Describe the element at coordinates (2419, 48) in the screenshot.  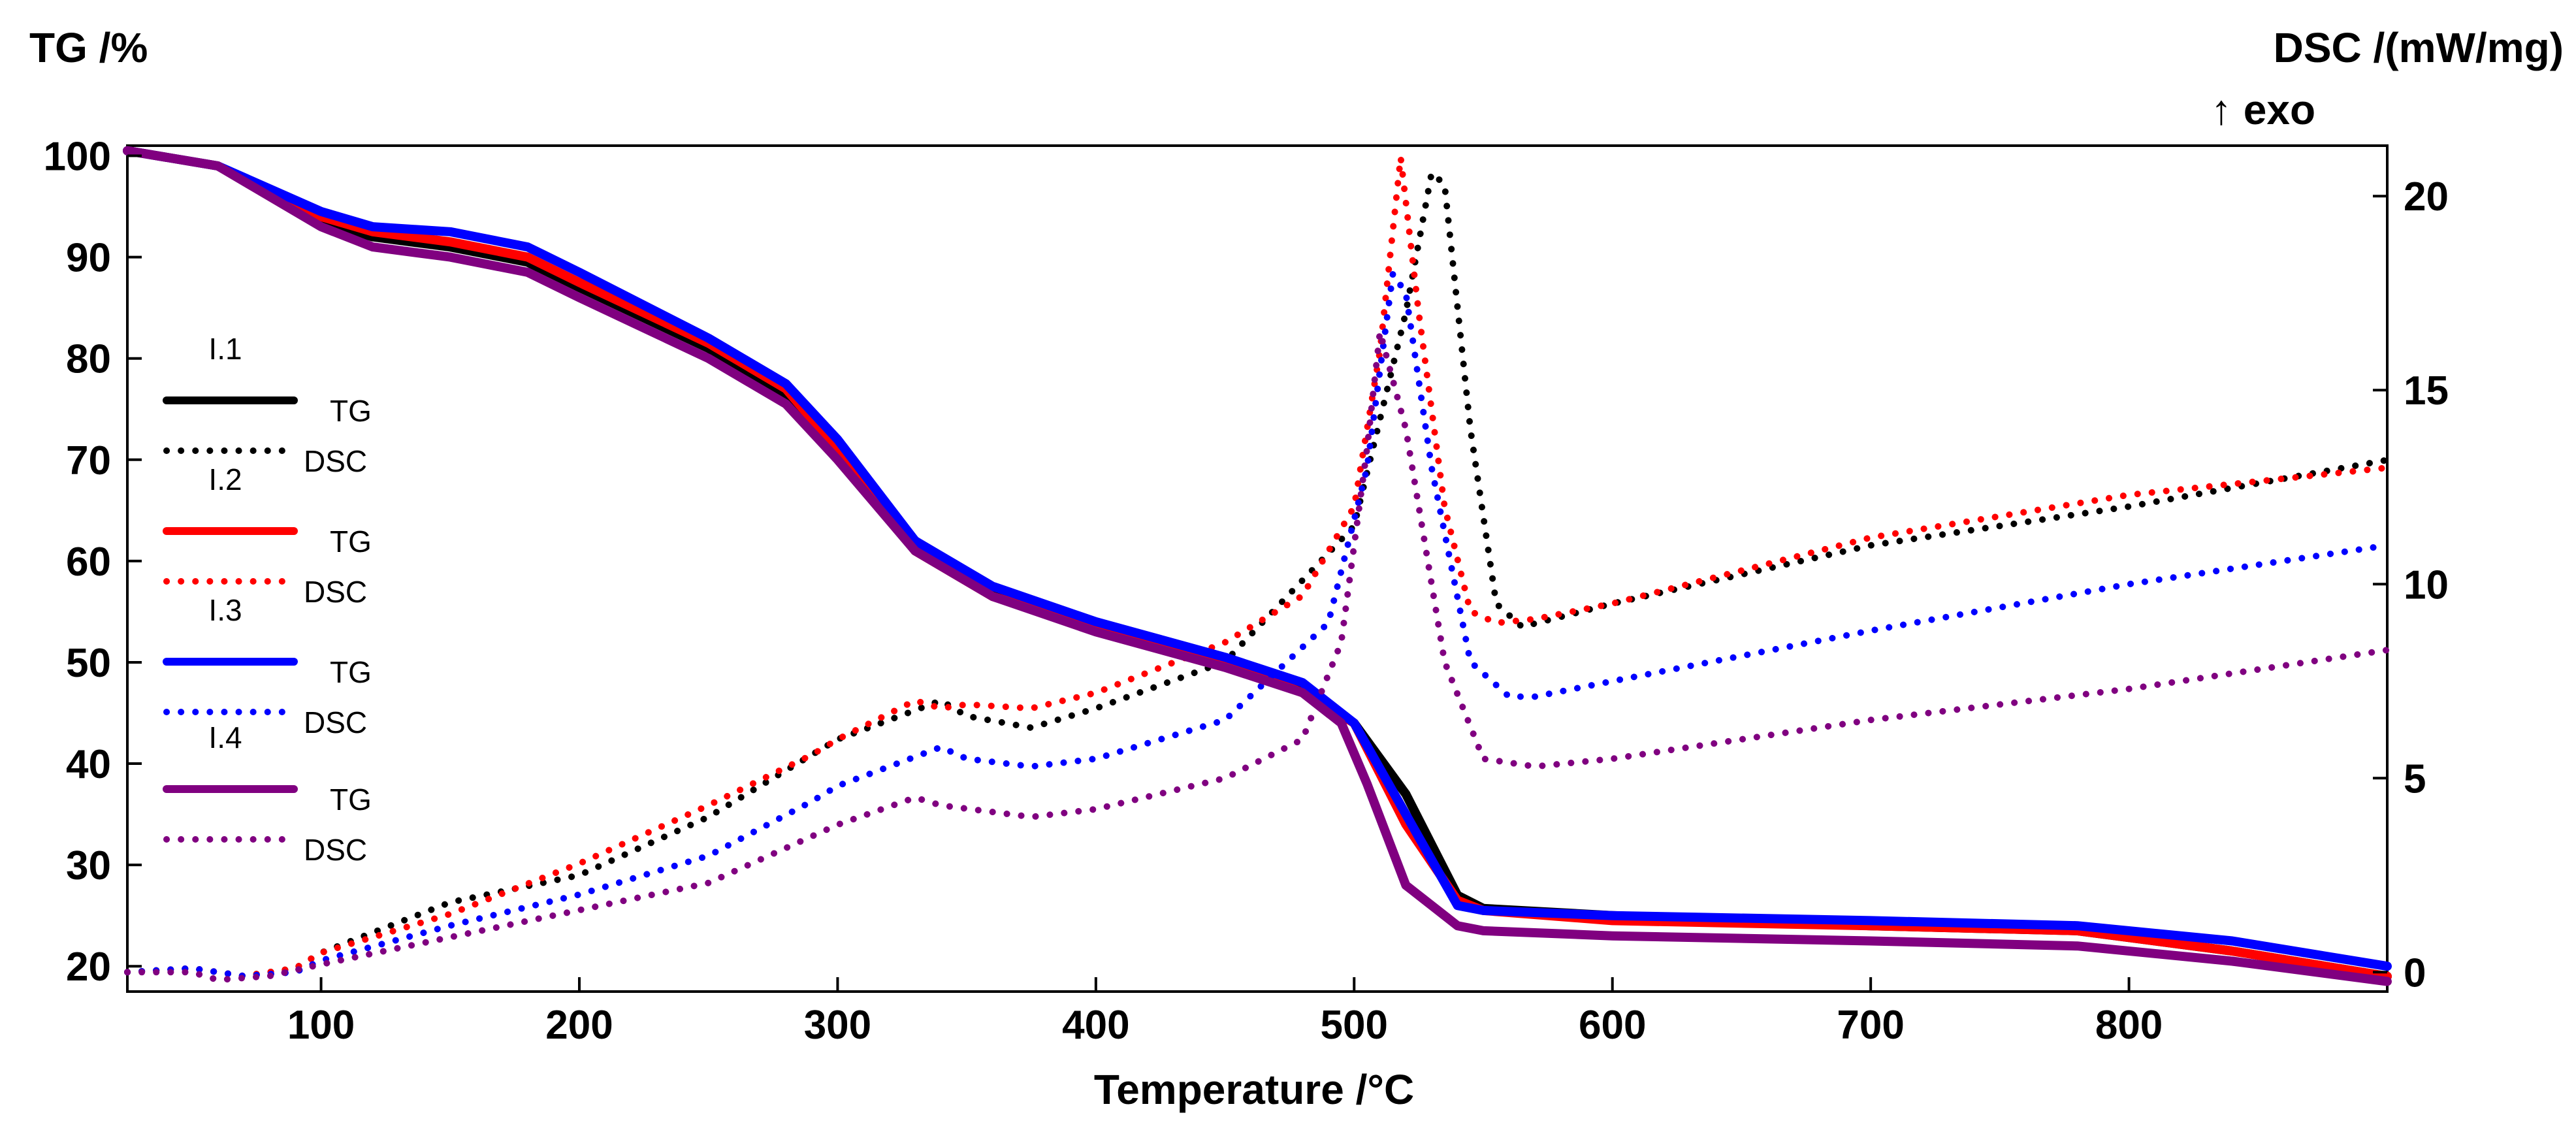
I see `y-right-axis-title: DSC /(mW/mg)` at that location.